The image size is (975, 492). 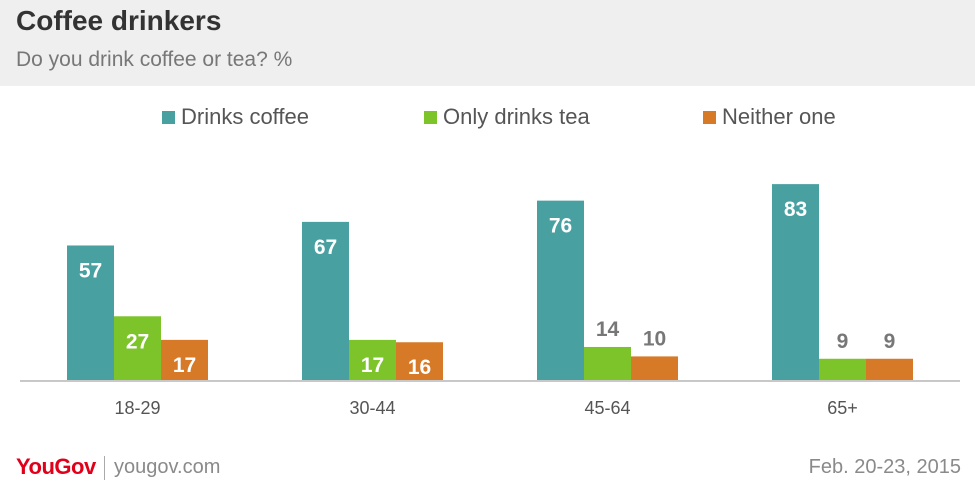 What do you see at coordinates (167, 467) in the screenshot?
I see `footer-site: yougov.com` at bounding box center [167, 467].